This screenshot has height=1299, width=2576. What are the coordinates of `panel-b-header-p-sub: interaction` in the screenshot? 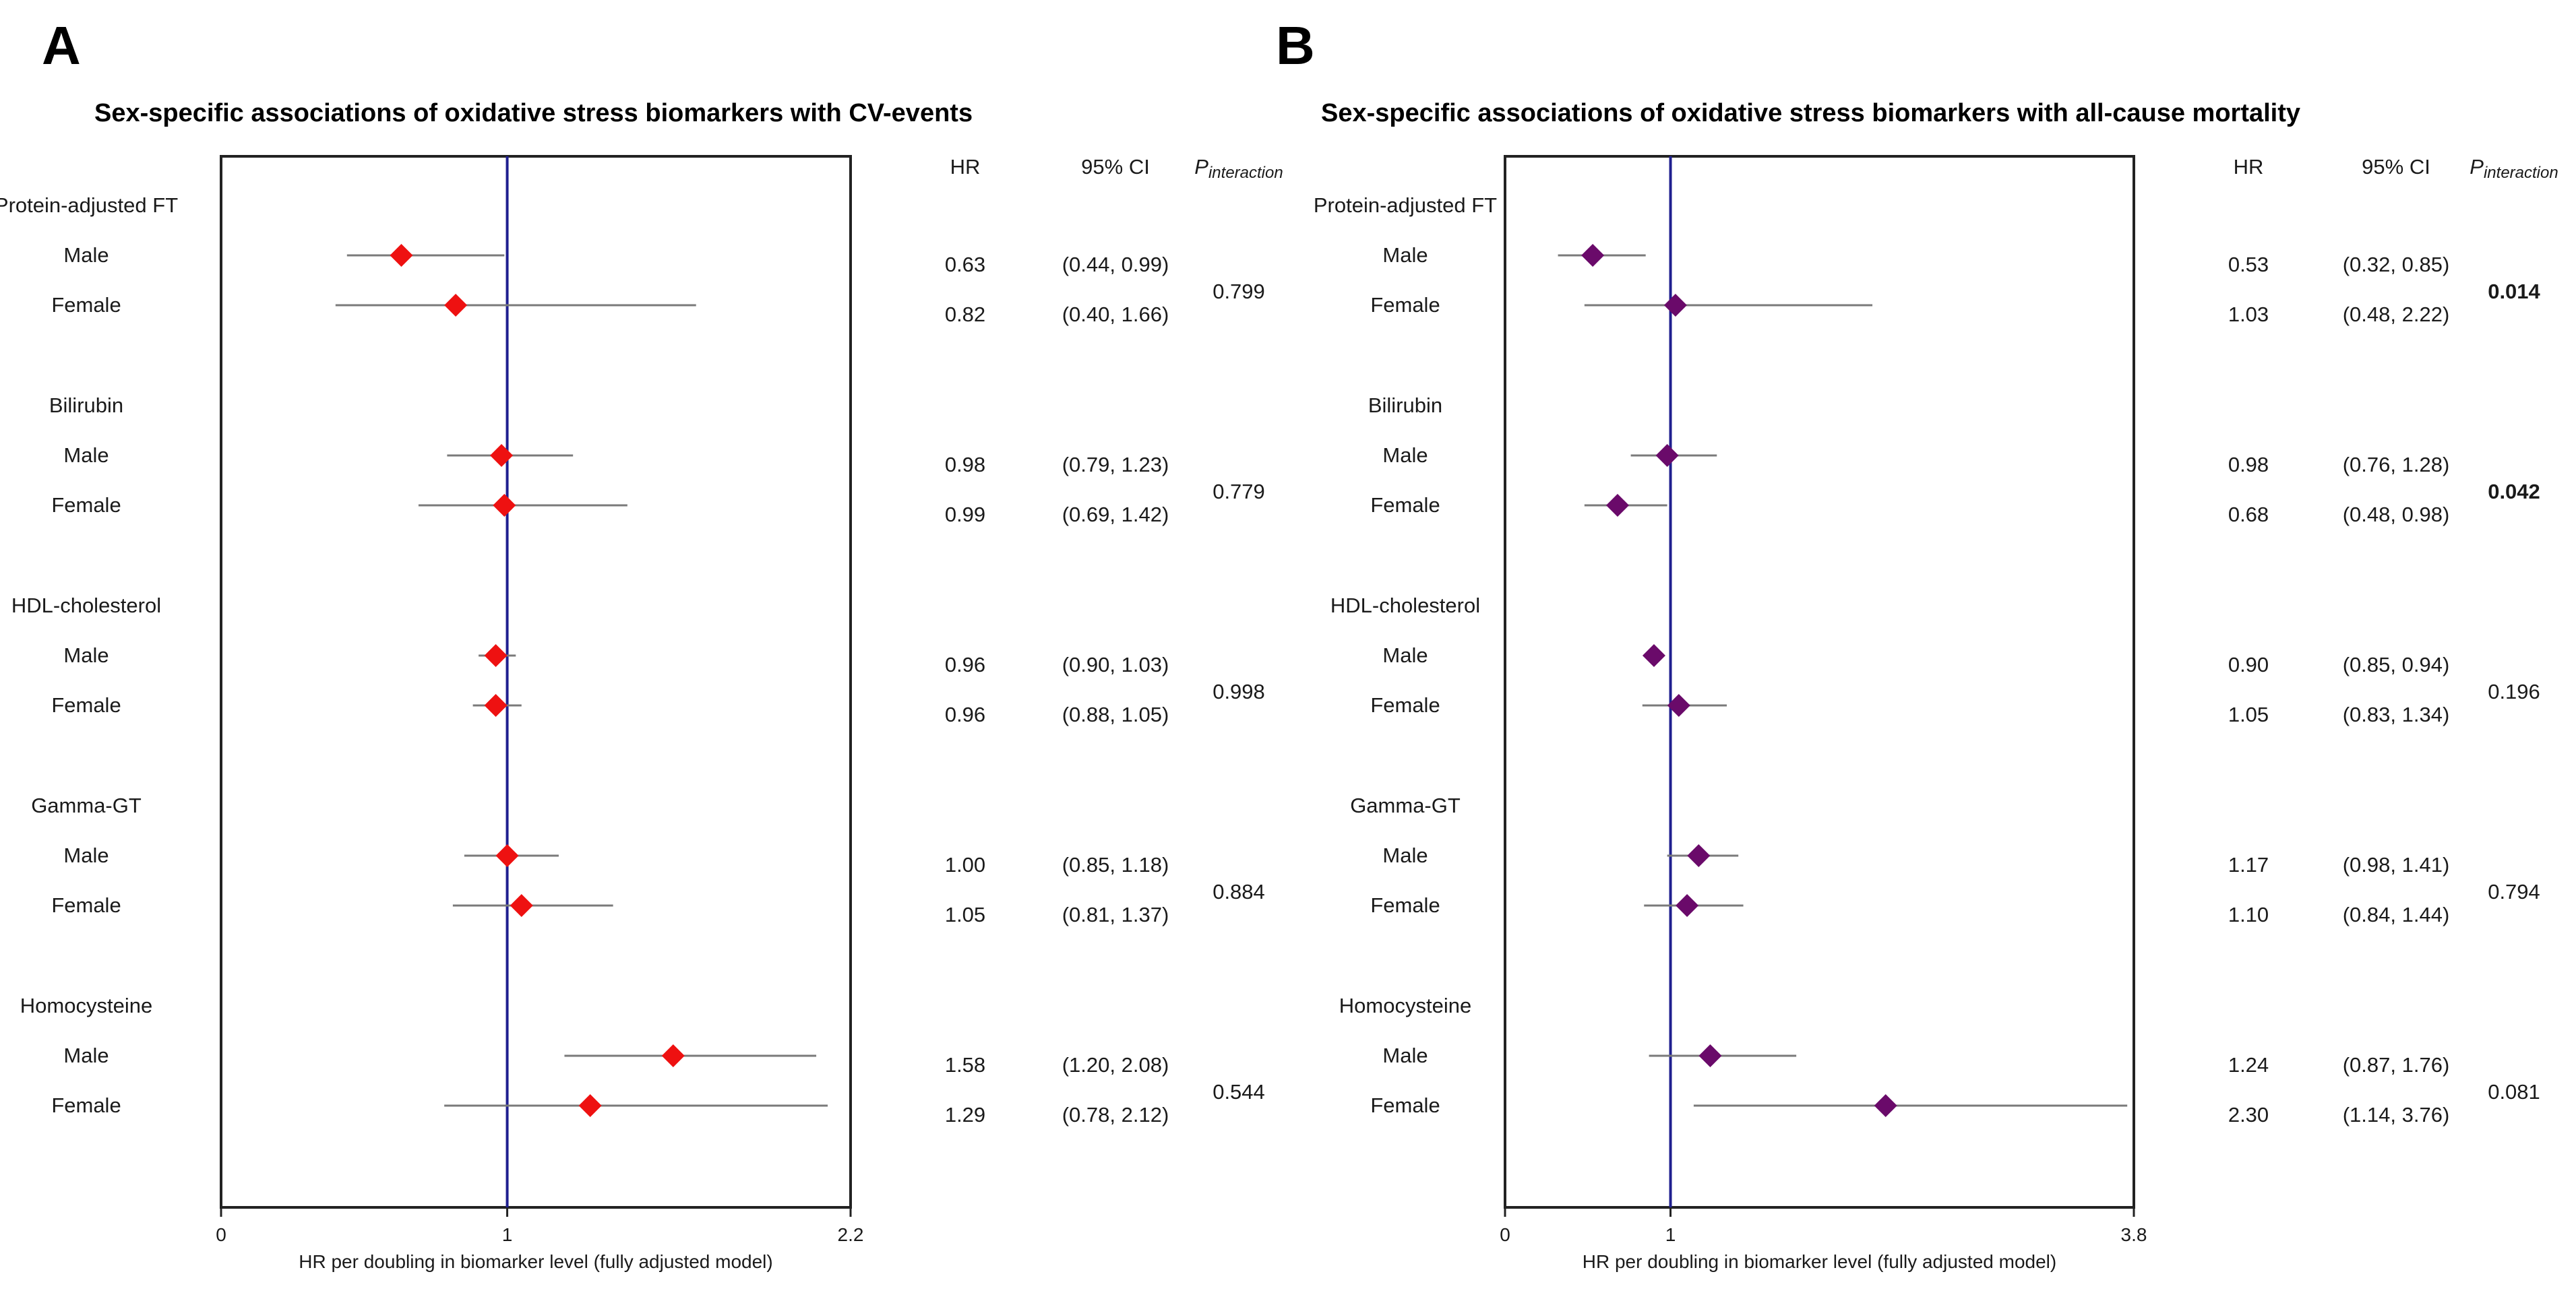 It's located at (2521, 173).